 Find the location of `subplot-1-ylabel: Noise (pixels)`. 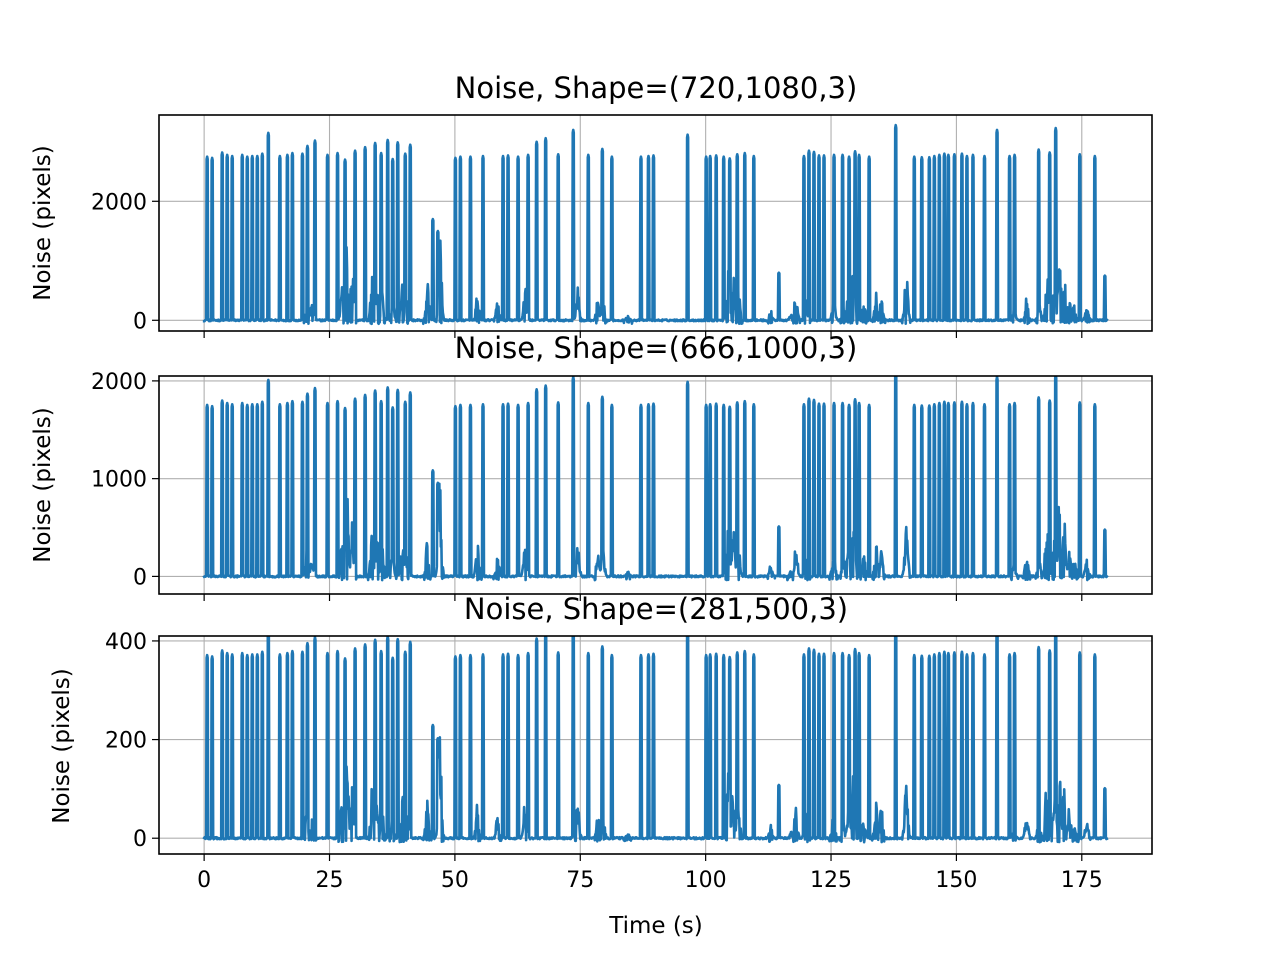

subplot-1-ylabel: Noise (pixels) is located at coordinates (43, 222).